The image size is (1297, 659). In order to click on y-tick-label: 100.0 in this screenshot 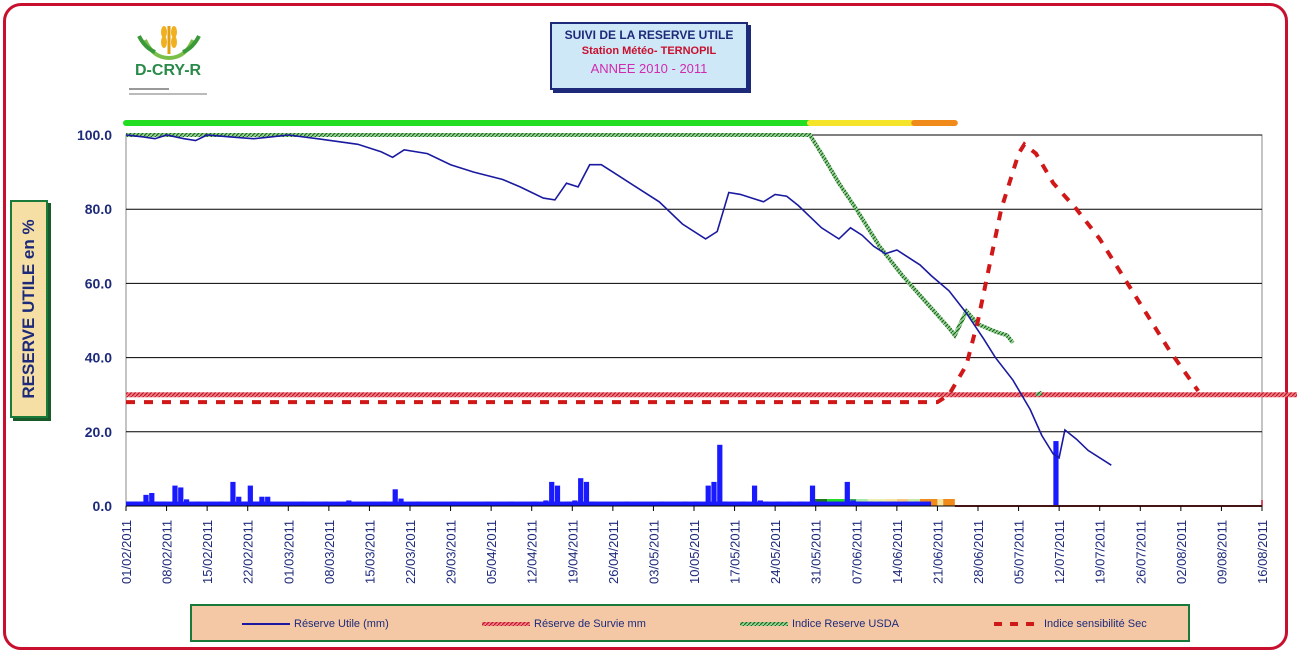, I will do `click(94, 135)`.